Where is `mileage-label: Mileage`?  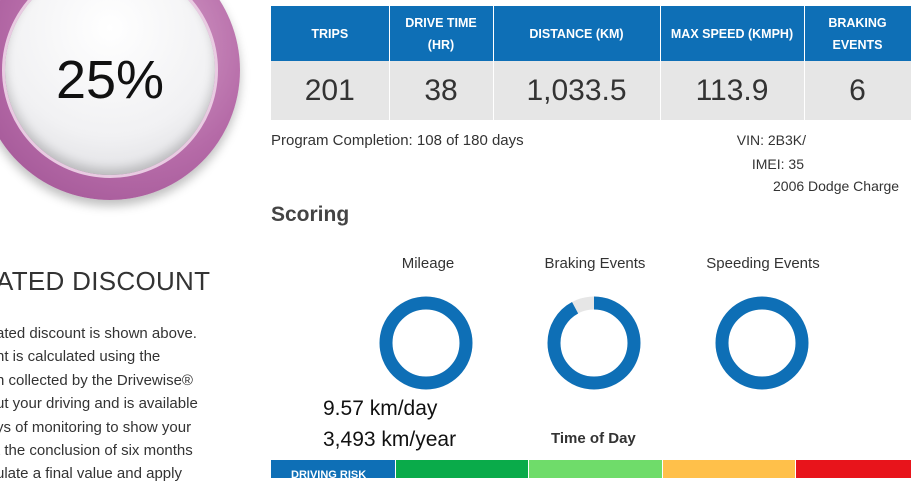 mileage-label: Mileage is located at coordinates (428, 263).